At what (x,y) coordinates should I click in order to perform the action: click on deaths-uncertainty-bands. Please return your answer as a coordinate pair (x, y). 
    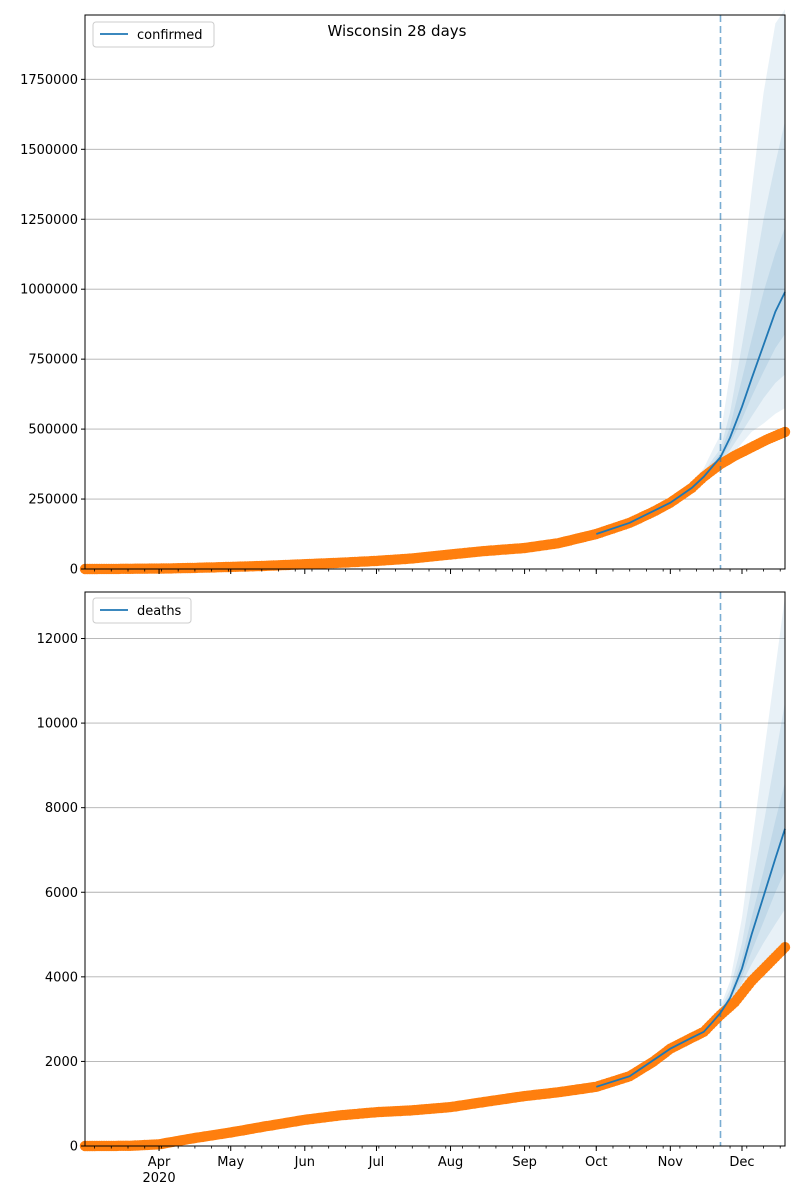
    Looking at the image, I should click on (690, 842).